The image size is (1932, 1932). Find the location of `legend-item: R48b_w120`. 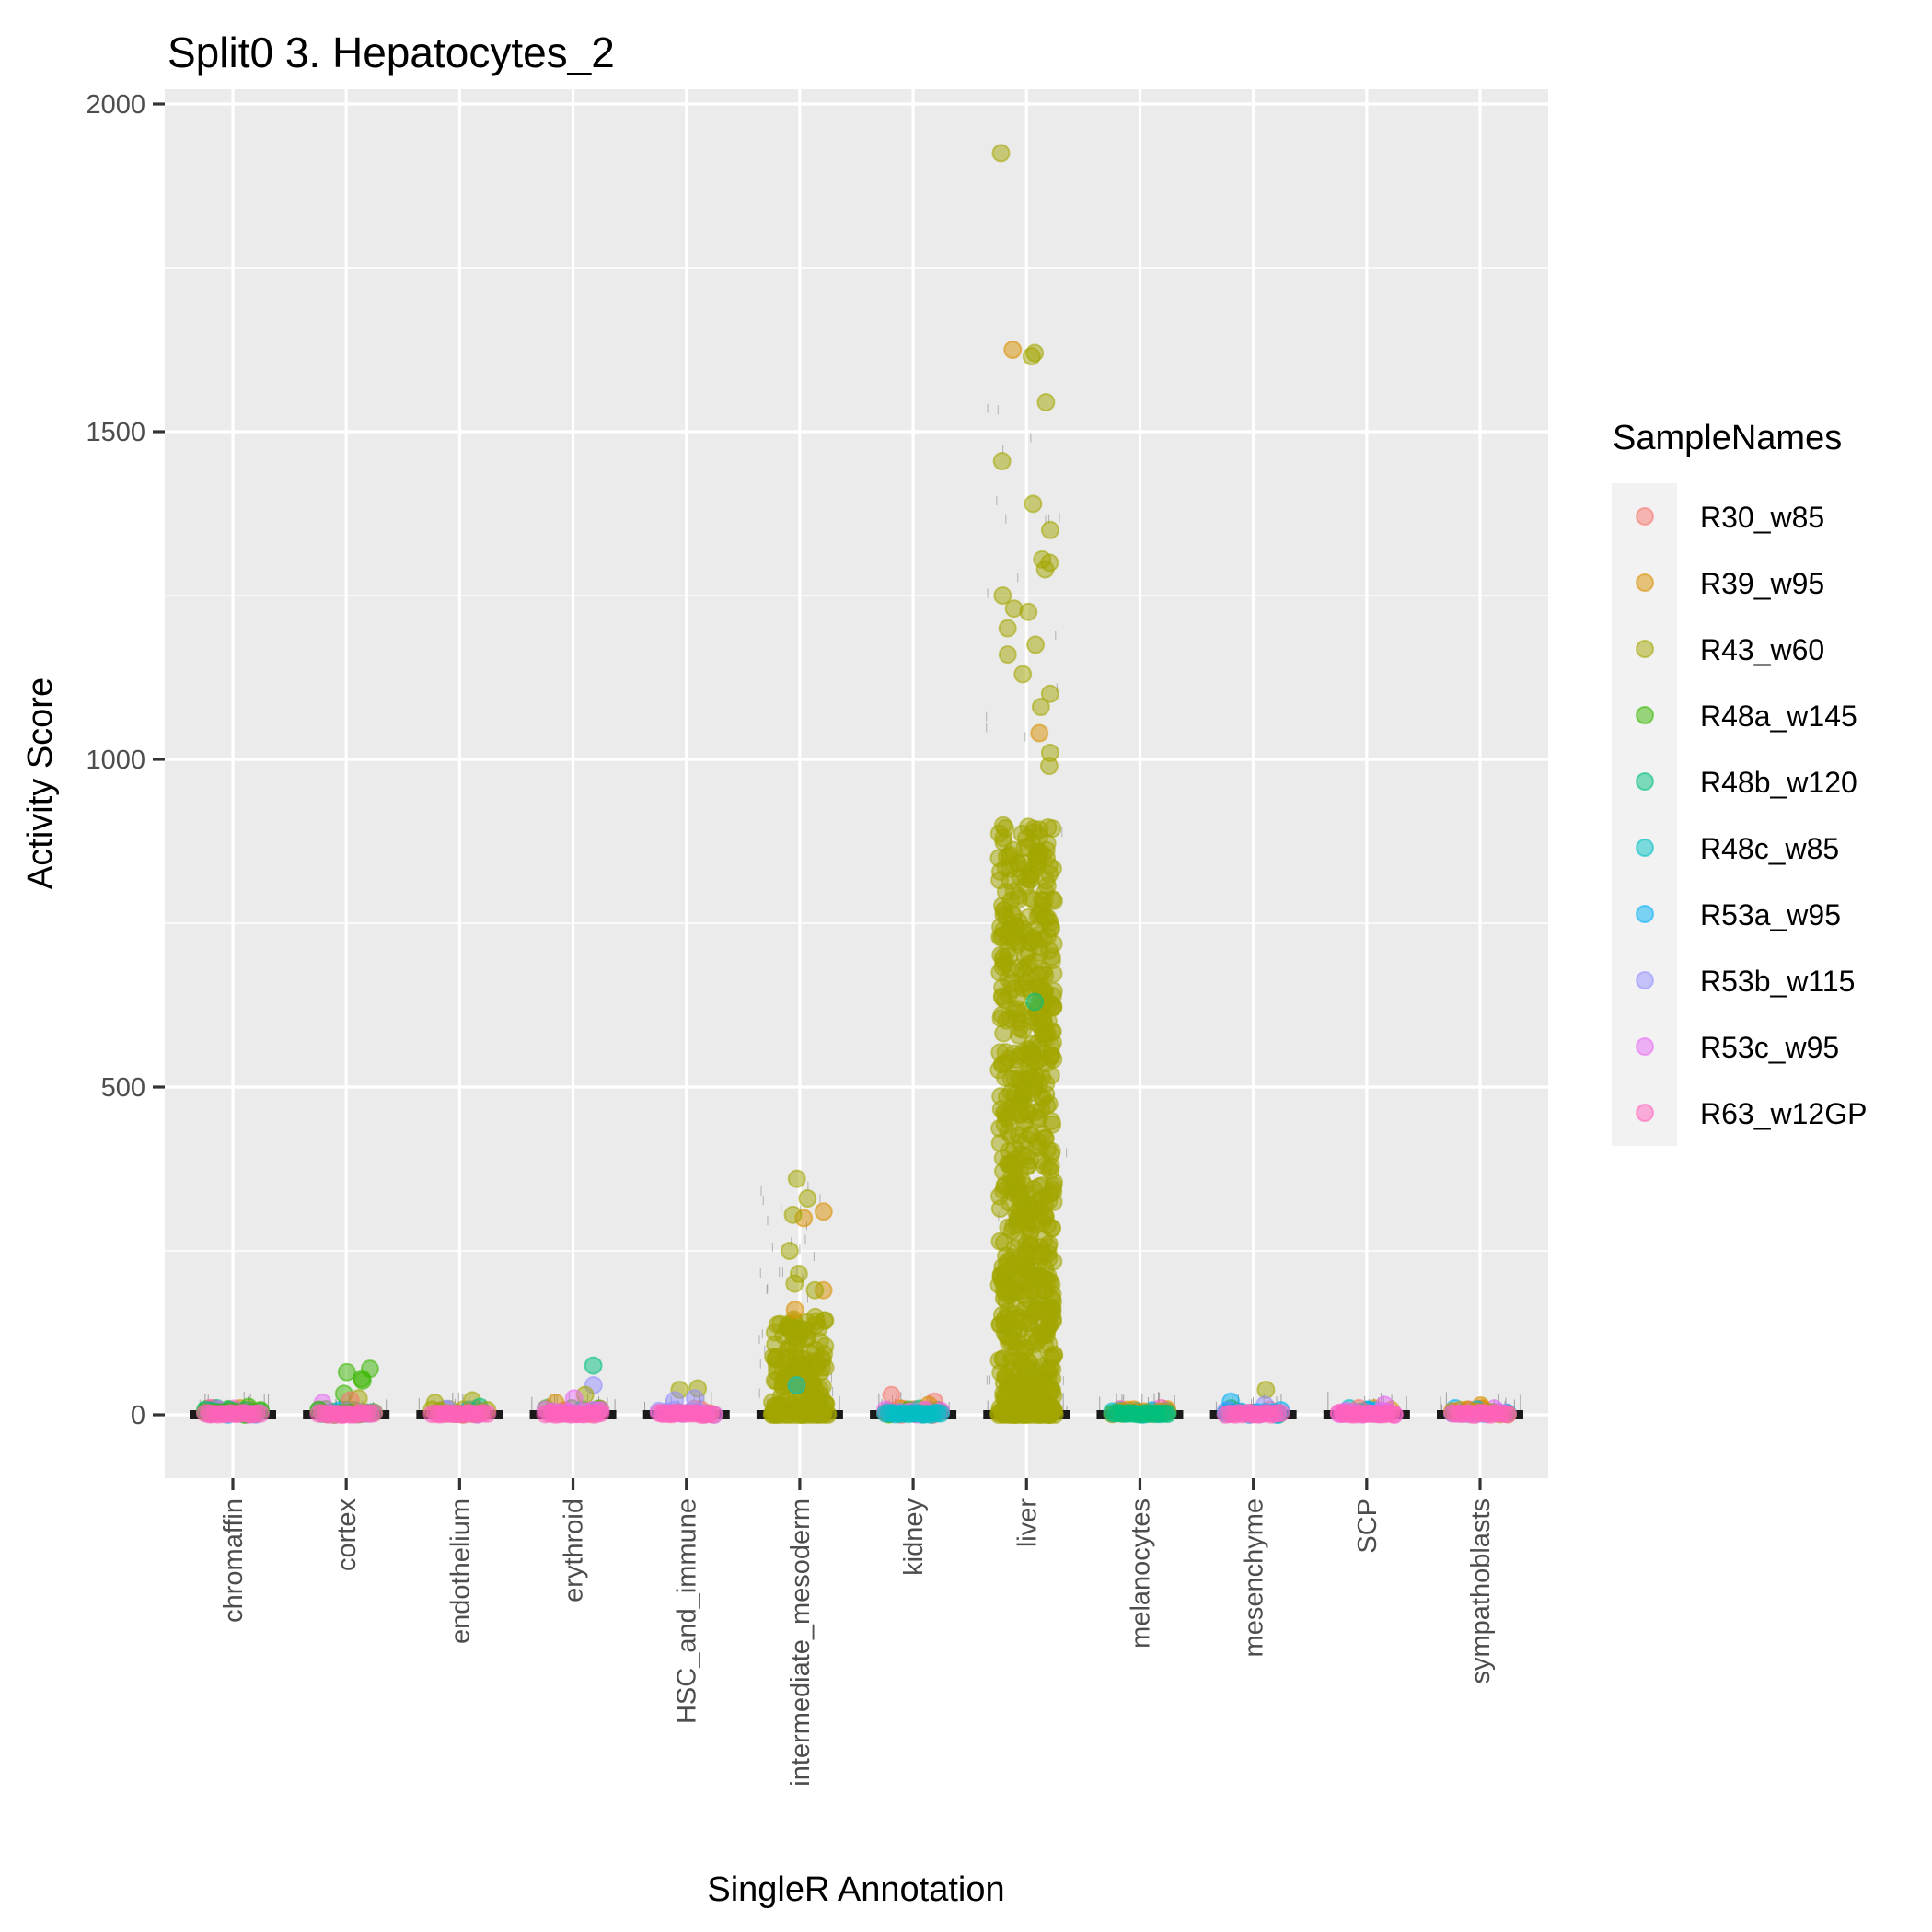

legend-item: R48b_w120 is located at coordinates (1746, 783).